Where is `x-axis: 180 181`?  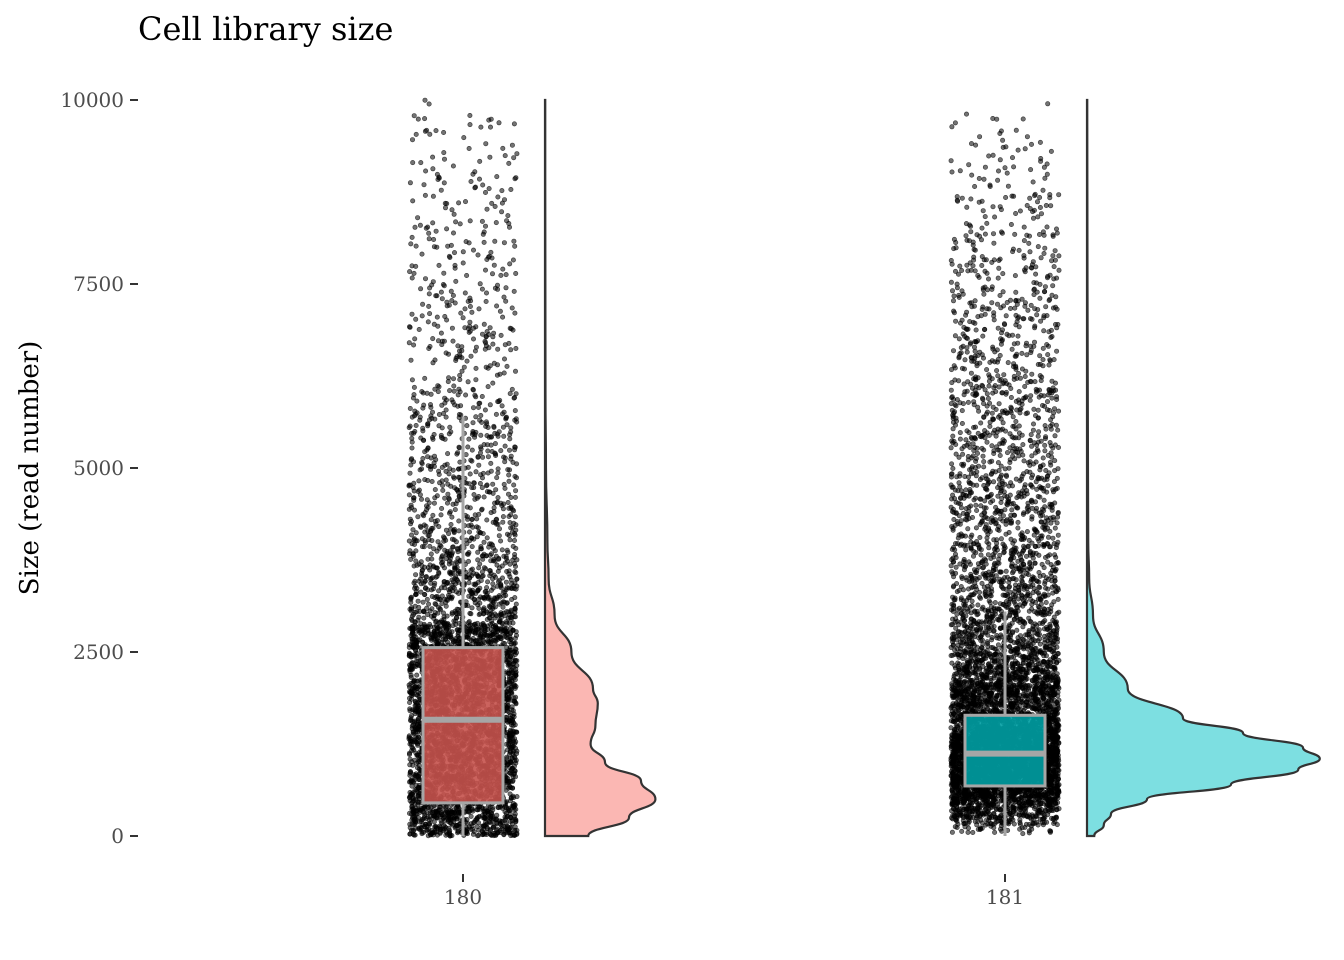
x-axis: 180 181 is located at coordinates (734, 891).